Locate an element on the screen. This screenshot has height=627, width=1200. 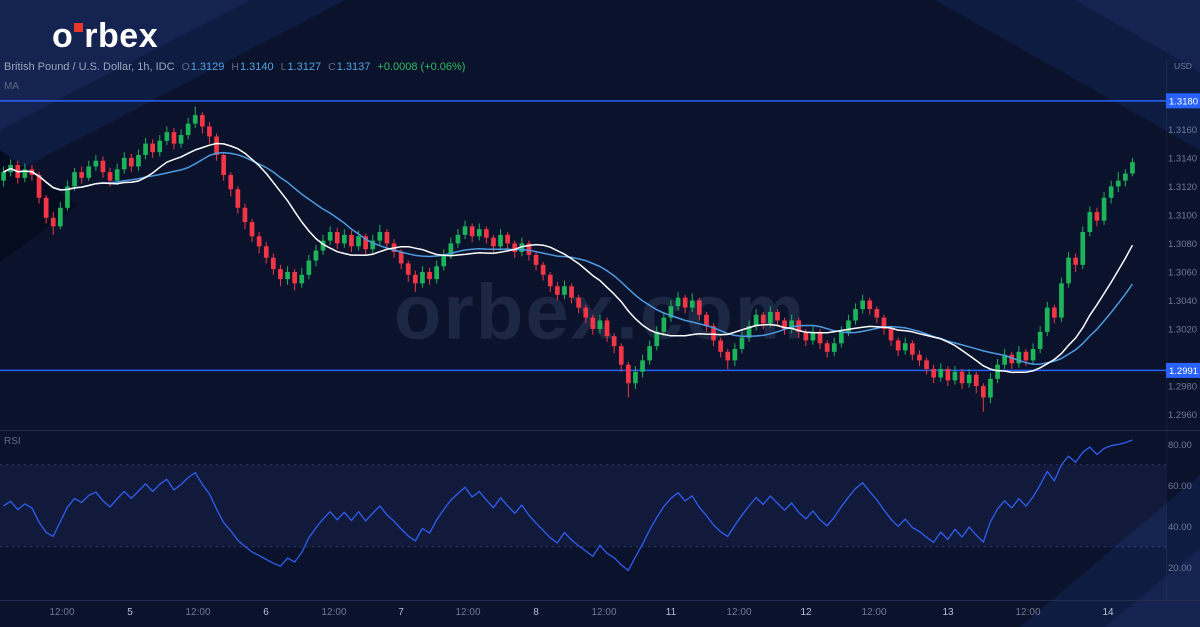
low-value: 1.3127 is located at coordinates (304, 67).